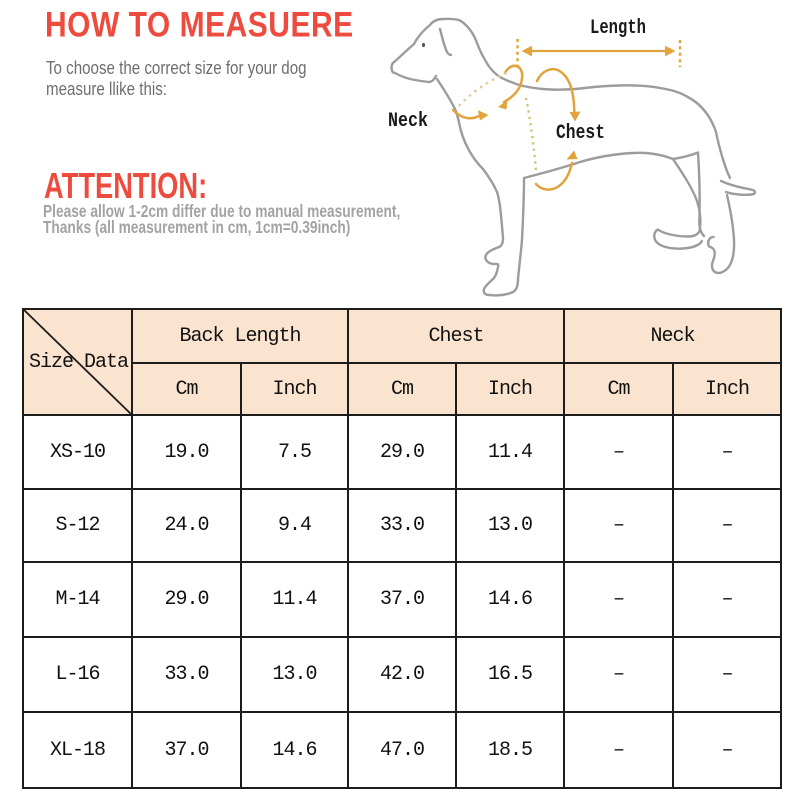  What do you see at coordinates (408, 121) in the screenshot?
I see `svg-text: Neck` at bounding box center [408, 121].